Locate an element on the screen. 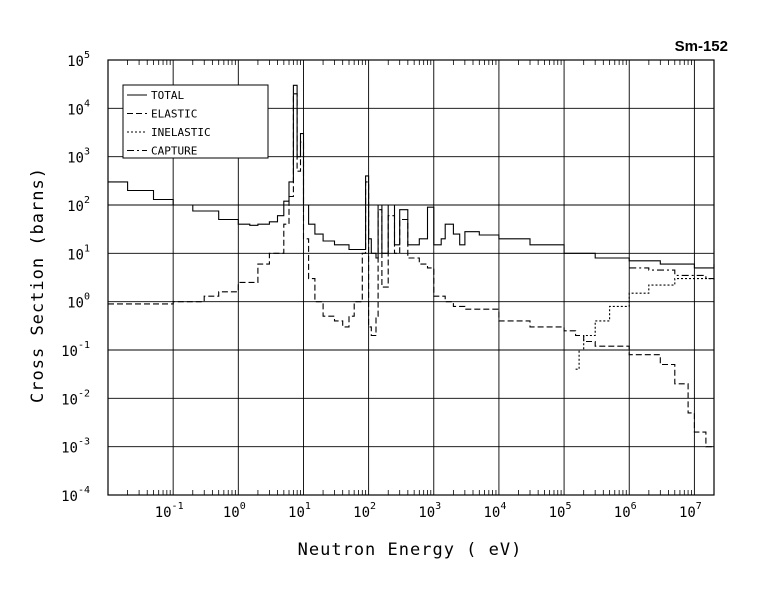 This screenshot has height=590, width=780. legend: TOTAL ELASTIC INELASTIC CAPTURE is located at coordinates (195, 121).